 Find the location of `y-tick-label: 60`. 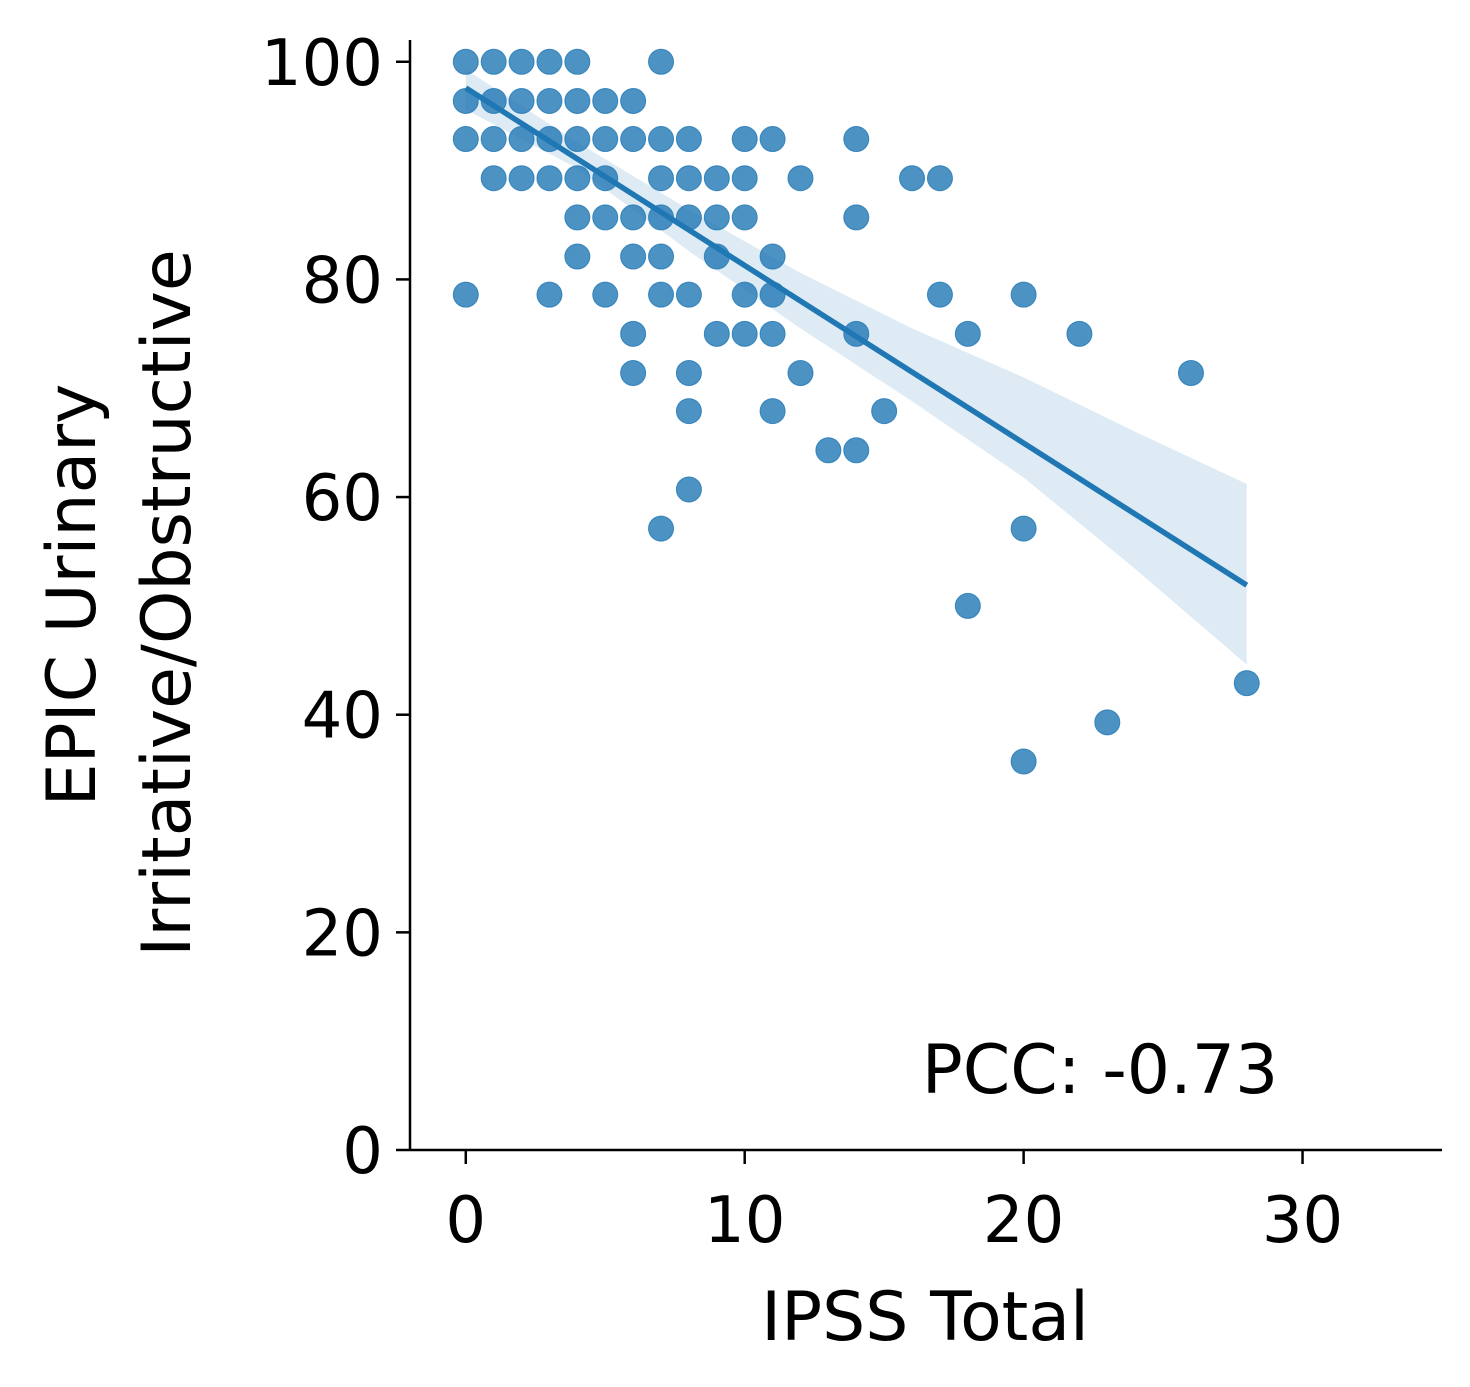

y-tick-label: 60 is located at coordinates (342, 499).